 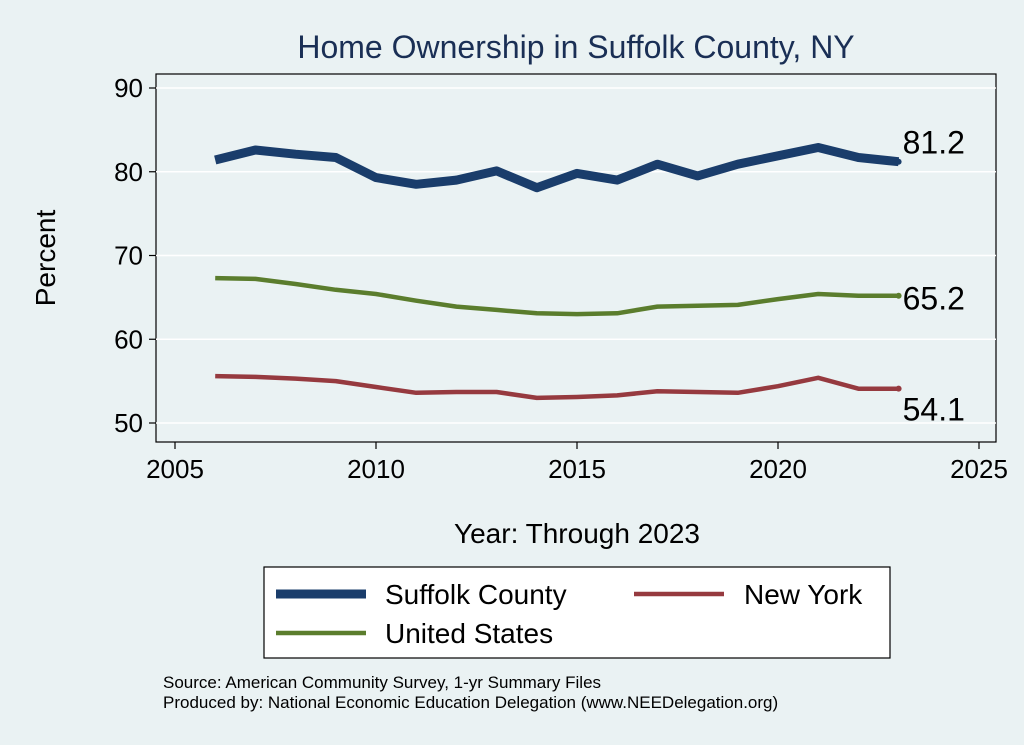 I want to click on x-tick-label: 2010, so click(x=376, y=469).